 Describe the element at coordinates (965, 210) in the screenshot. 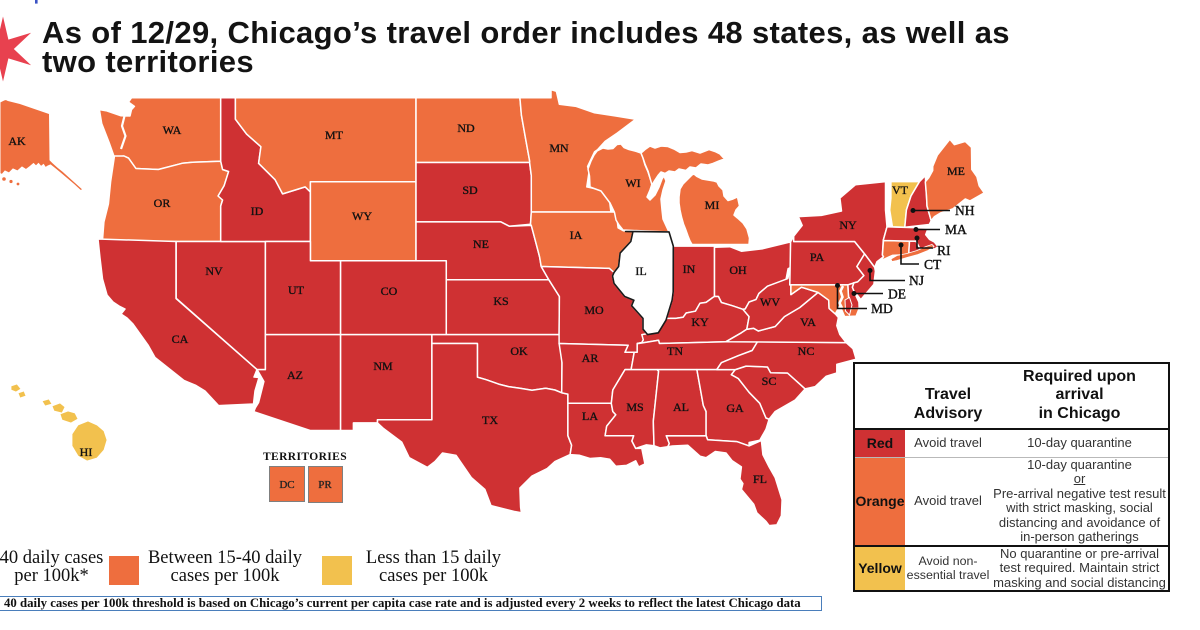

I see `svg-text: NH` at that location.